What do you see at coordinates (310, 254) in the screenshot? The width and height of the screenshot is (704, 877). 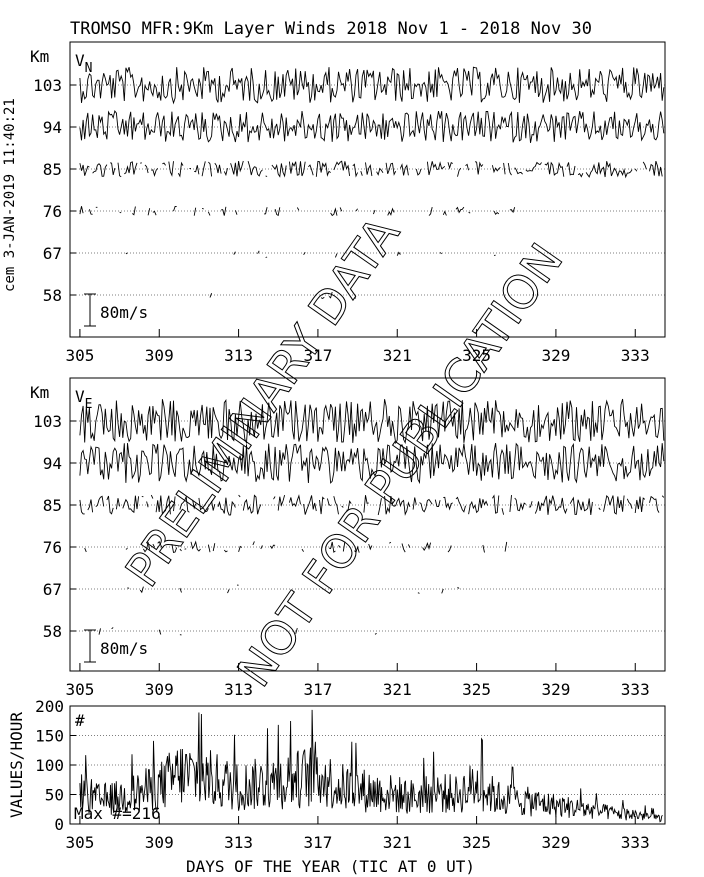 I see `wind-trace-67km` at bounding box center [310, 254].